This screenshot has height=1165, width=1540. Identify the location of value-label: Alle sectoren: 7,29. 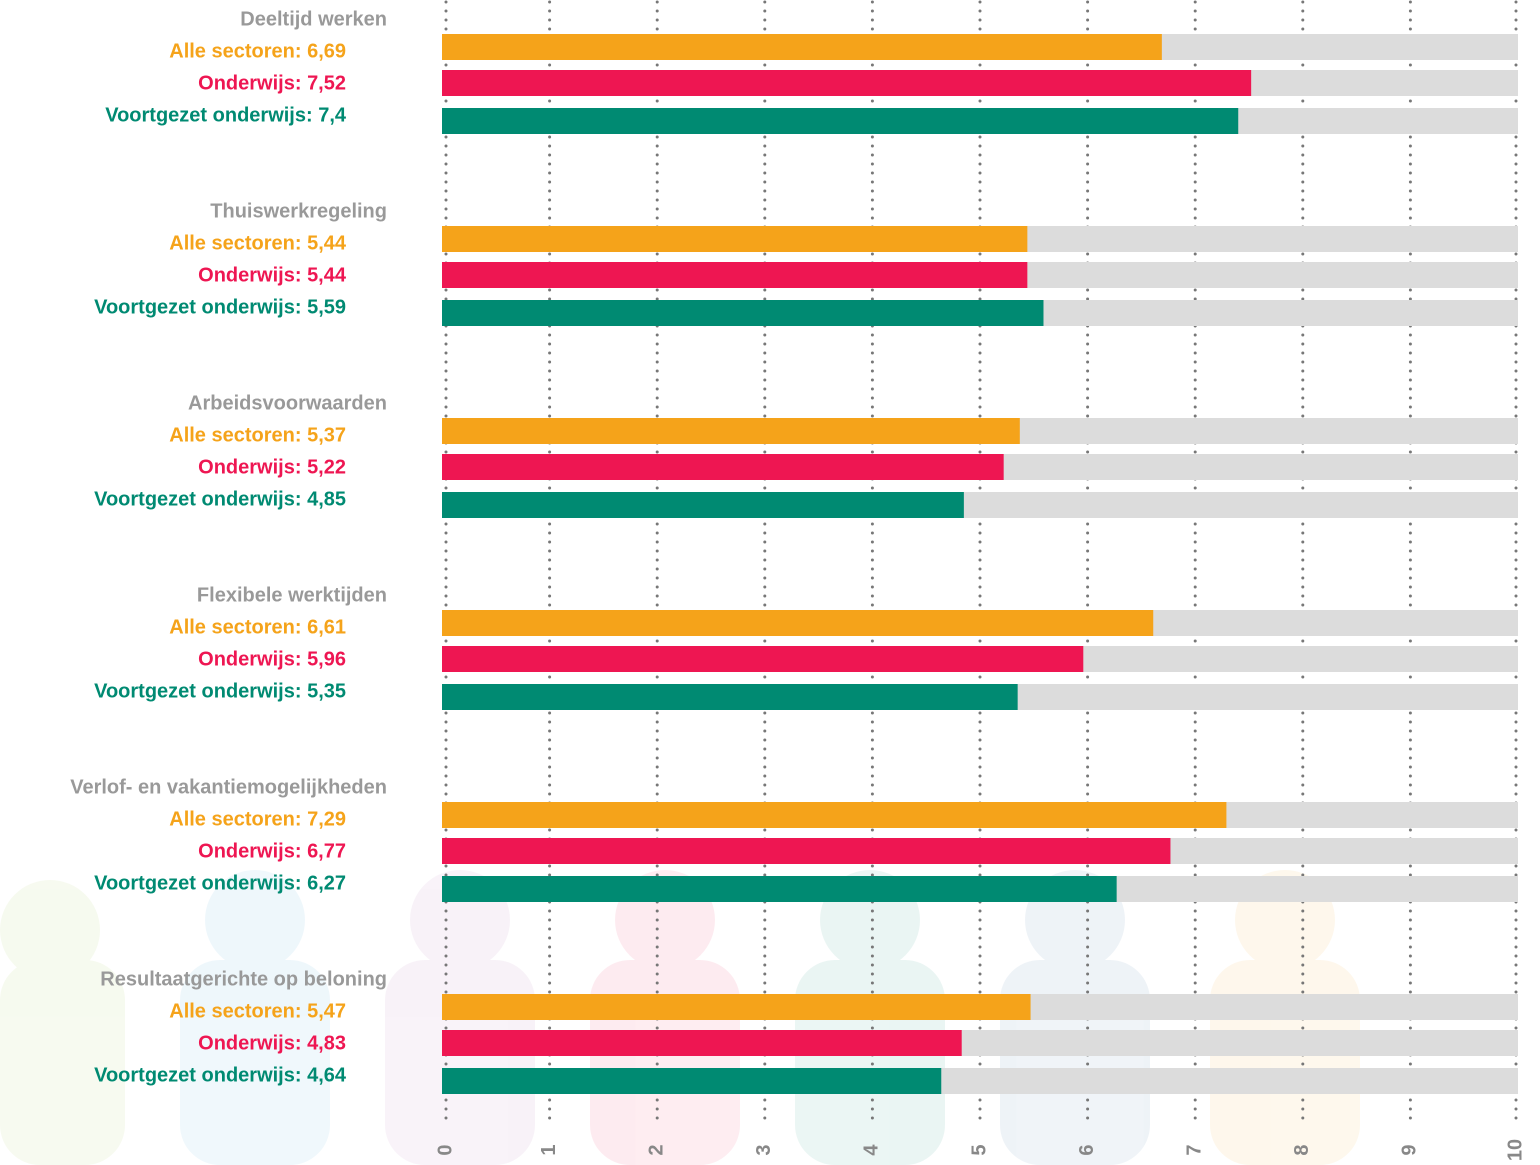
(257, 819).